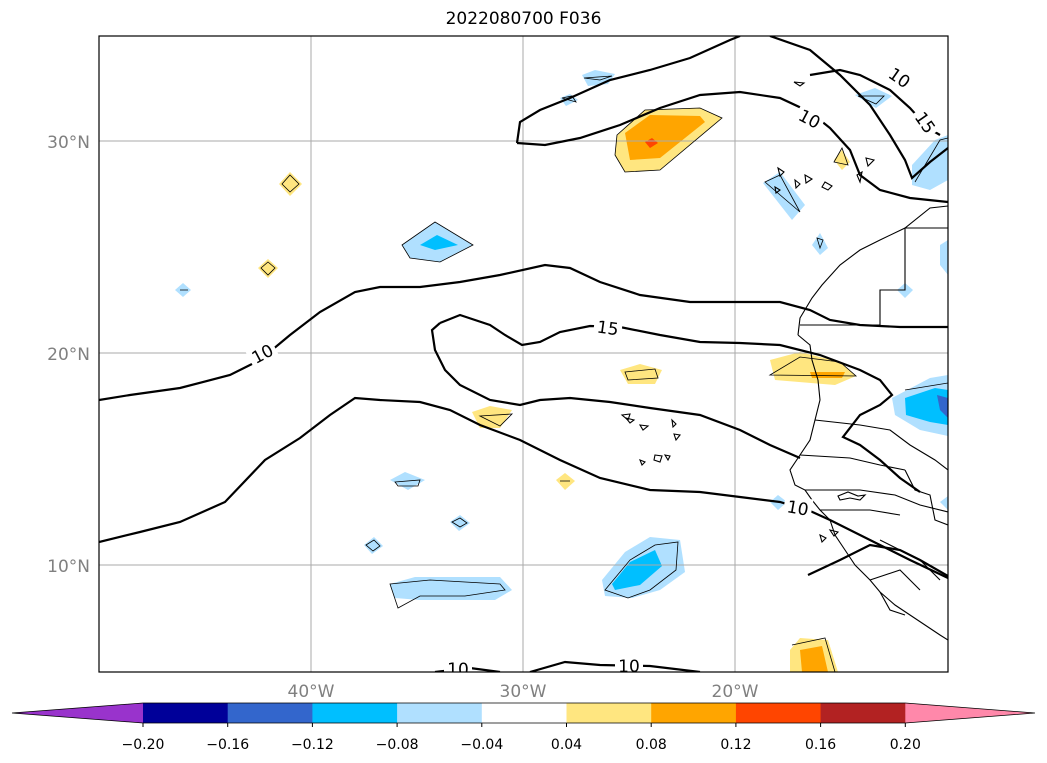 This screenshot has width=1047, height=763. What do you see at coordinates (481, 745) in the screenshot?
I see `colorbar-tick-label: −0.04` at bounding box center [481, 745].